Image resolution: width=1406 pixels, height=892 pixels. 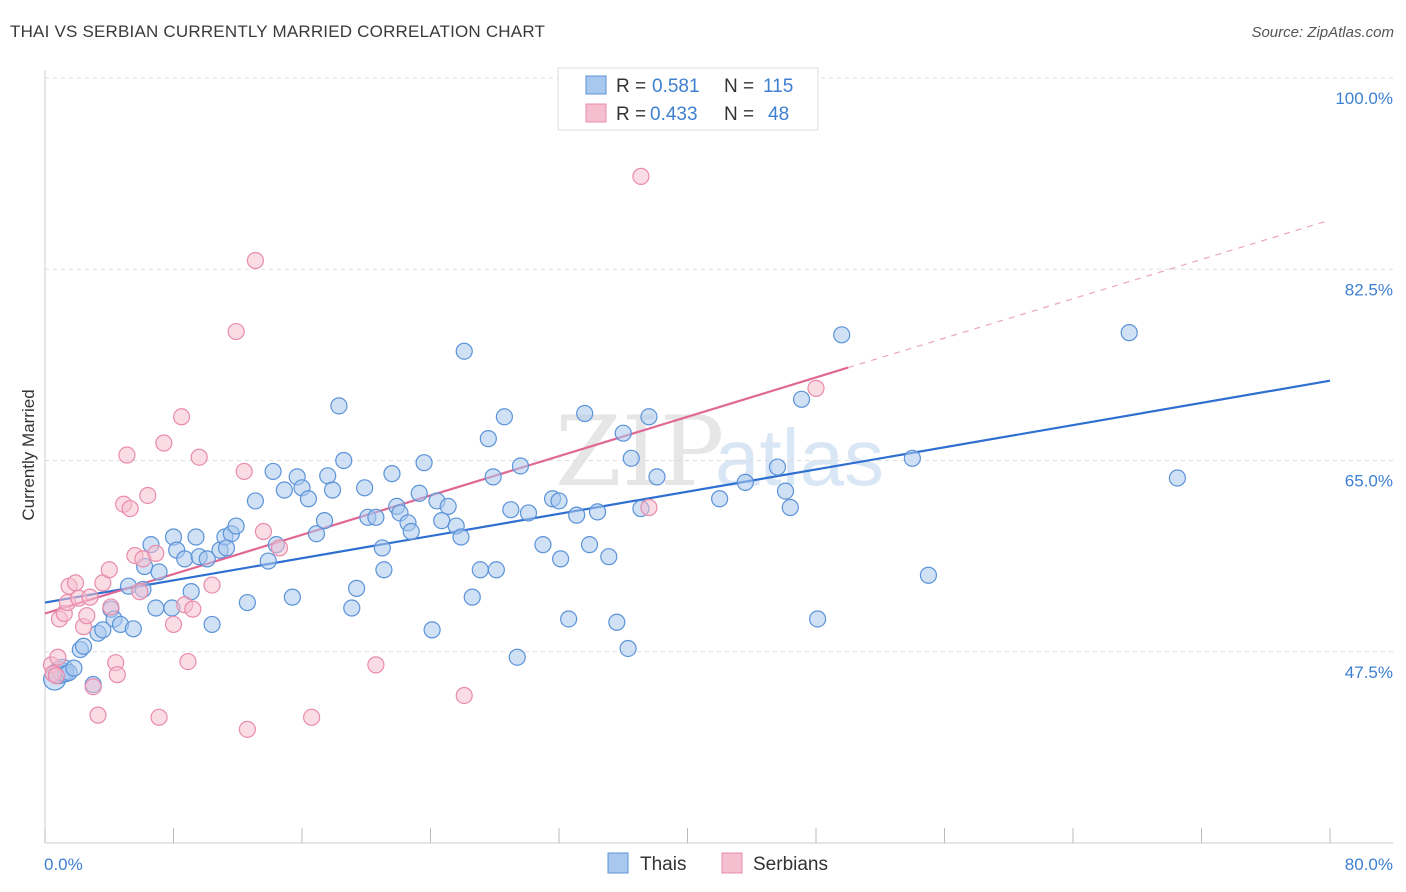 What do you see at coordinates (739, 114) in the screenshot?
I see `legend-n-label-serbians: N =` at bounding box center [739, 114].